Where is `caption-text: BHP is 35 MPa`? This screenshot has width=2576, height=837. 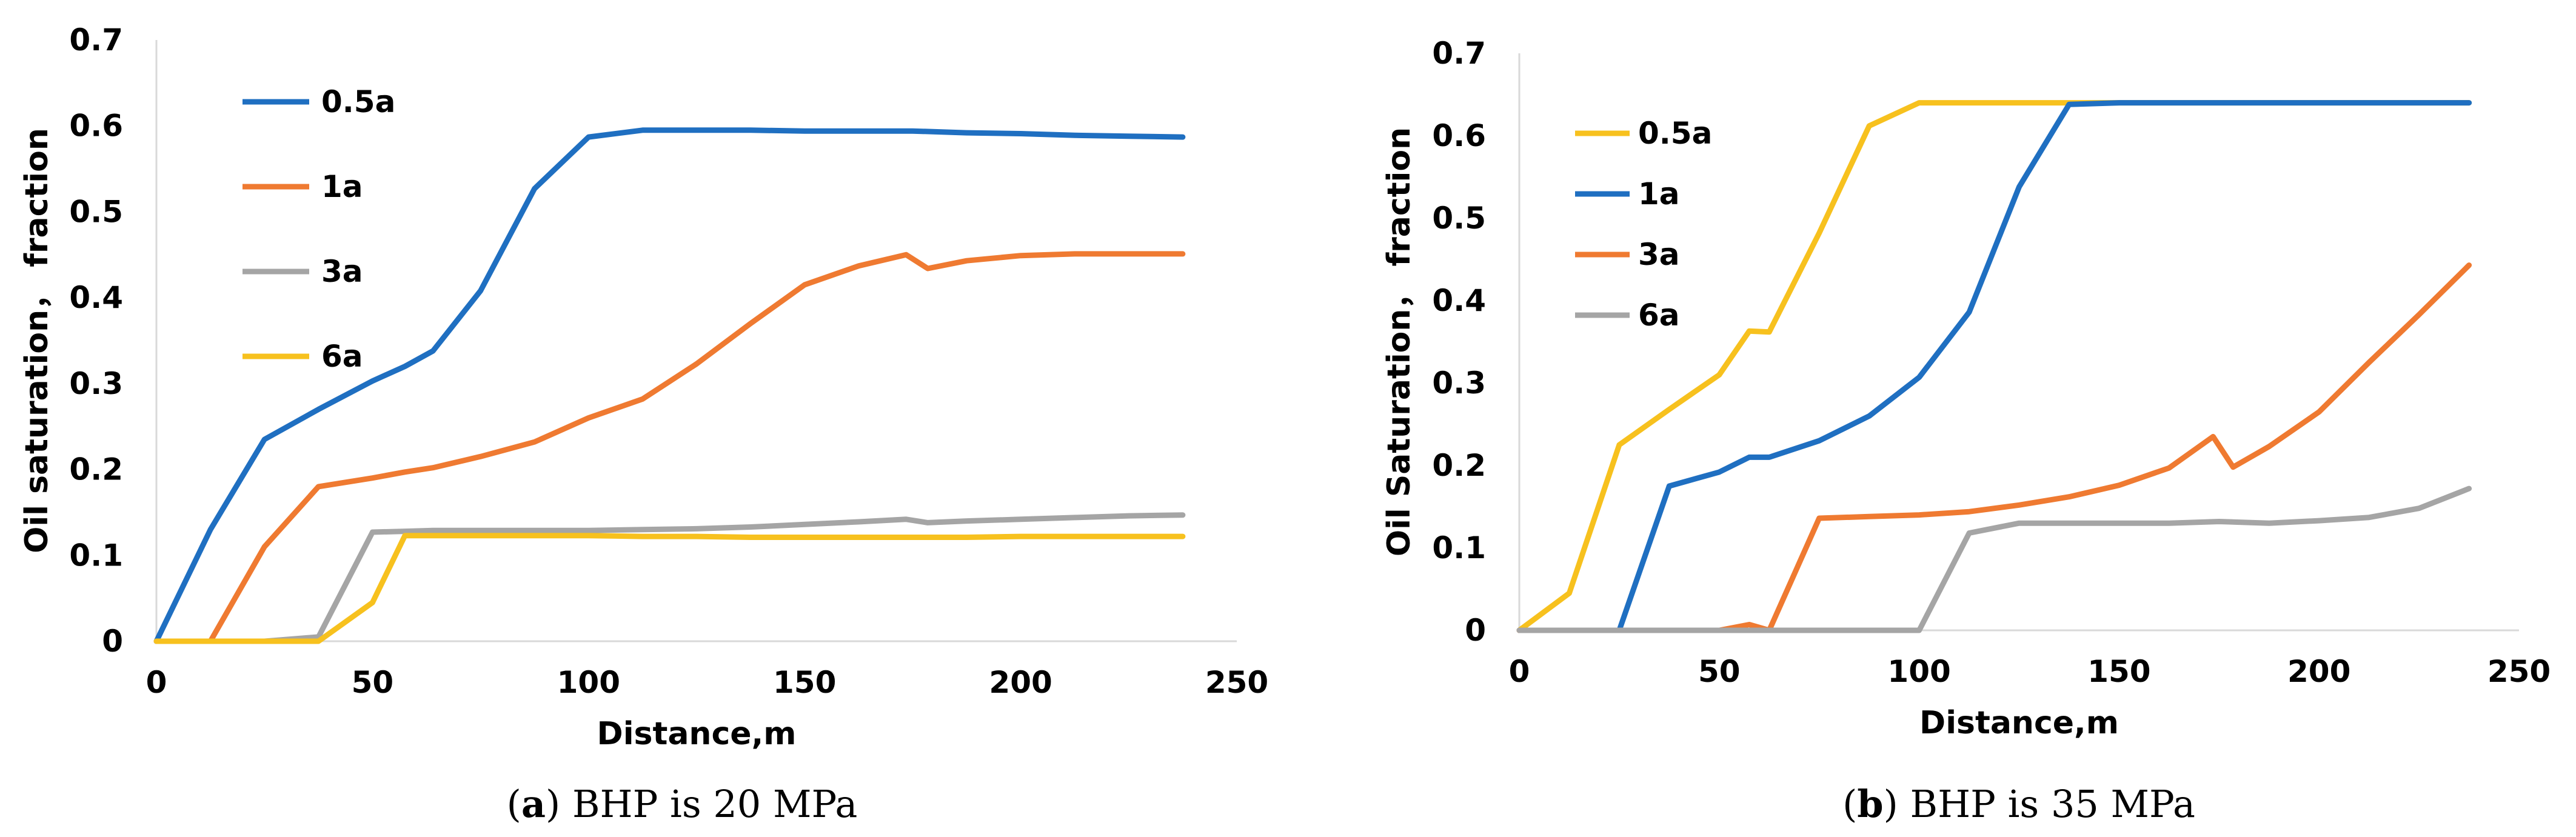
caption-text: BHP is 35 MPa is located at coordinates (2052, 804).